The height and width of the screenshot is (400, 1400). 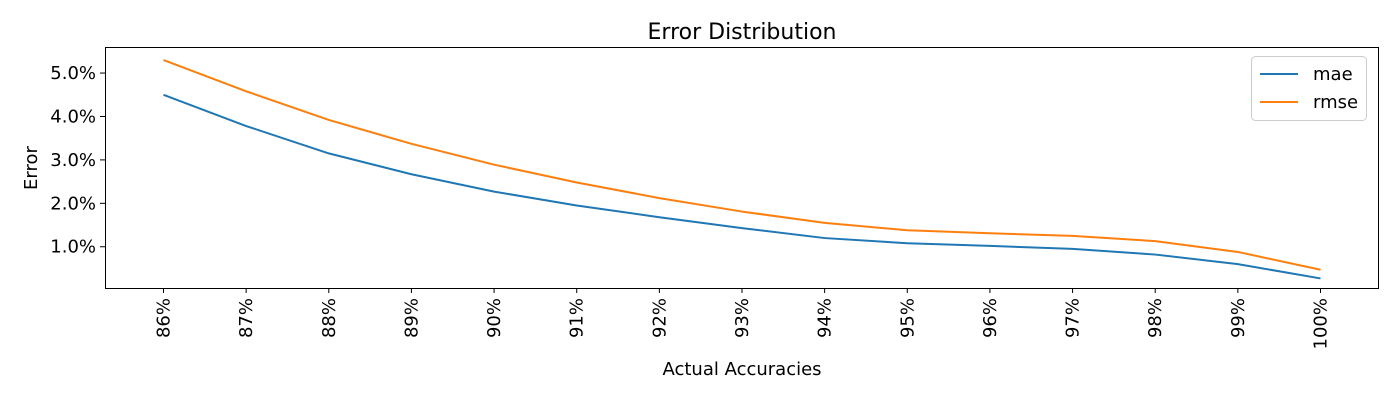 I want to click on y-axis-label: Error, so click(x=31, y=167).